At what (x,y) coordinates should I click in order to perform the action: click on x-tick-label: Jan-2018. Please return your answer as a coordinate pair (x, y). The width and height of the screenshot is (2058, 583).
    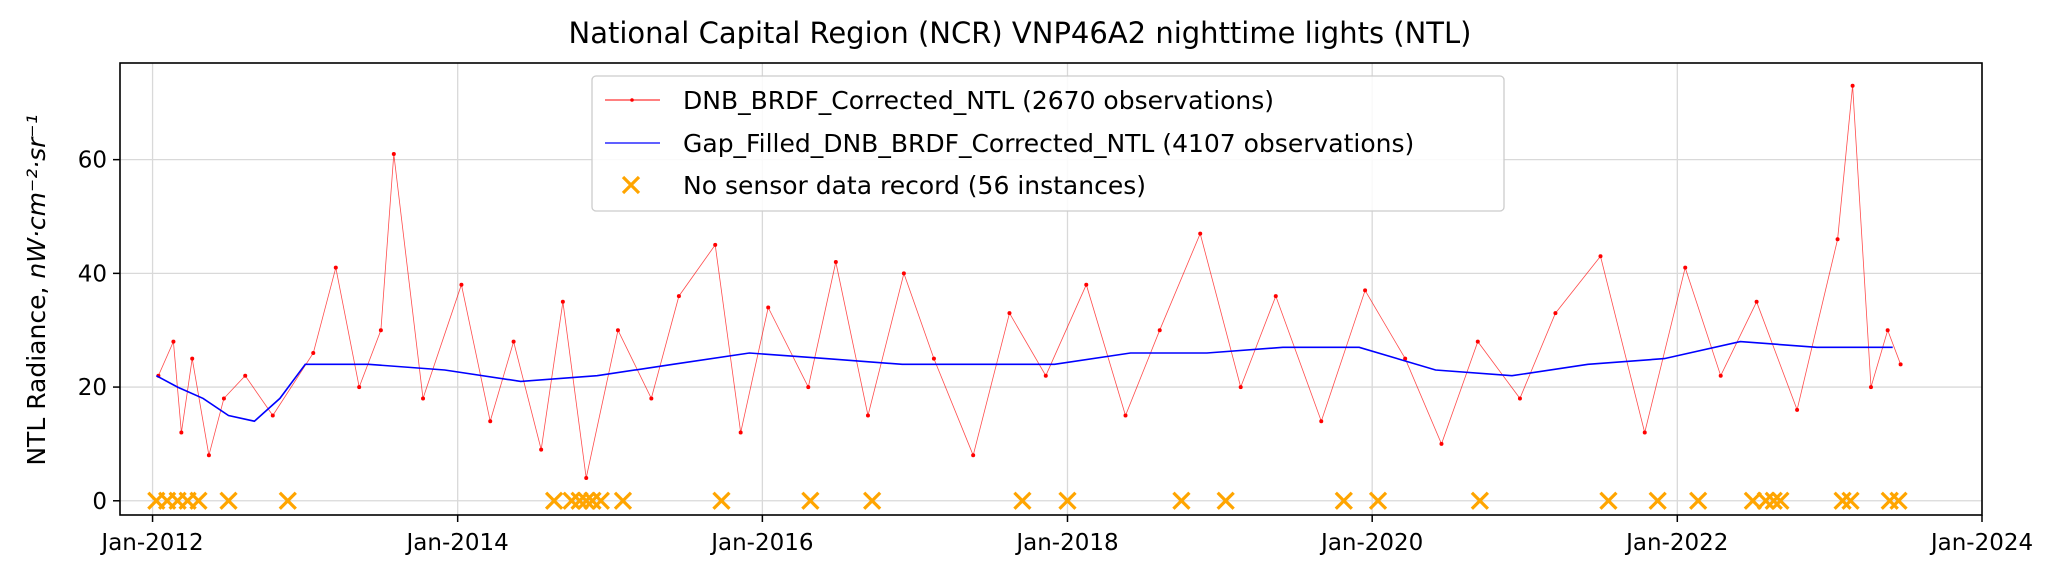
    Looking at the image, I should click on (1066, 543).